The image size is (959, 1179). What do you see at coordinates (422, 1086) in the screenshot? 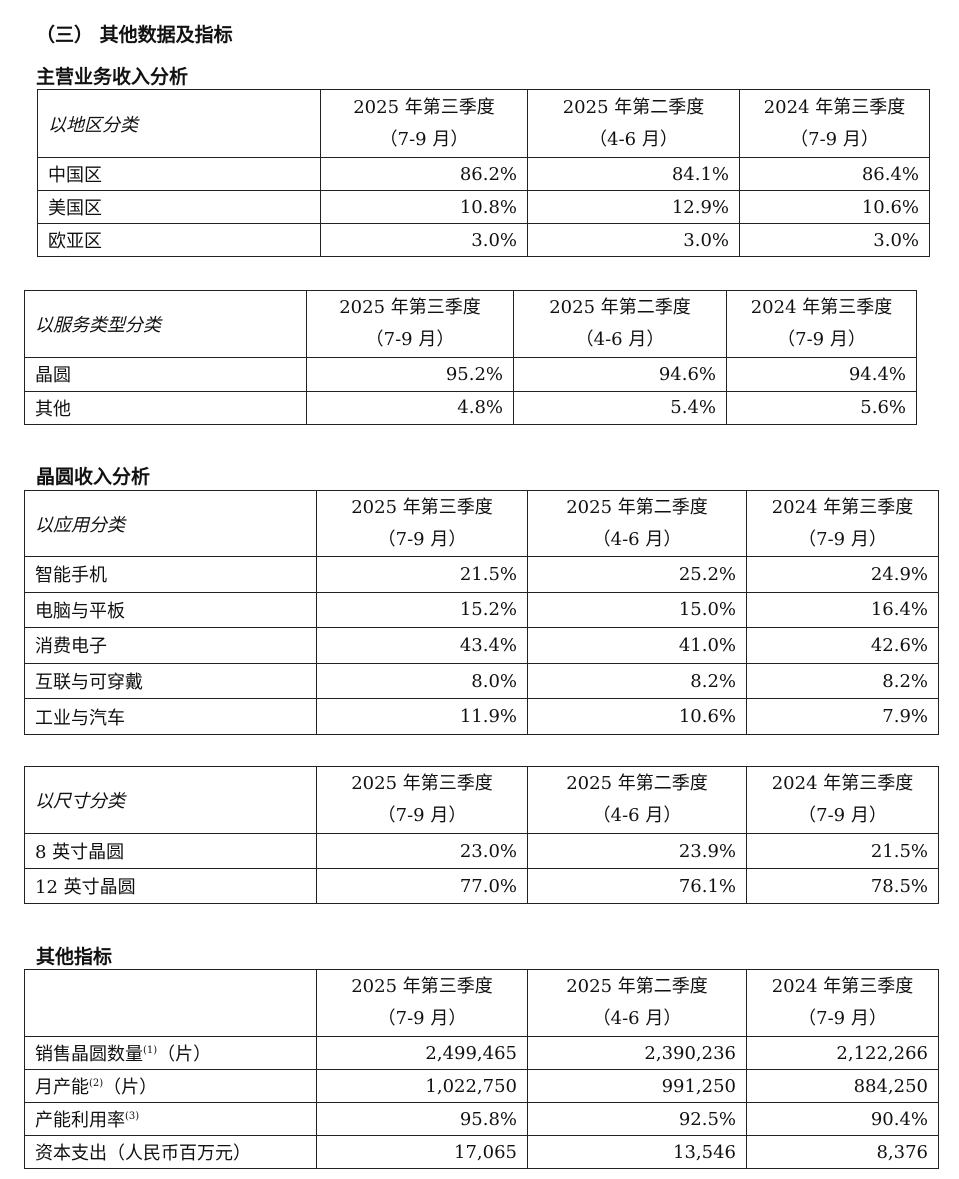
I see `value-cell: 1,022,750` at bounding box center [422, 1086].